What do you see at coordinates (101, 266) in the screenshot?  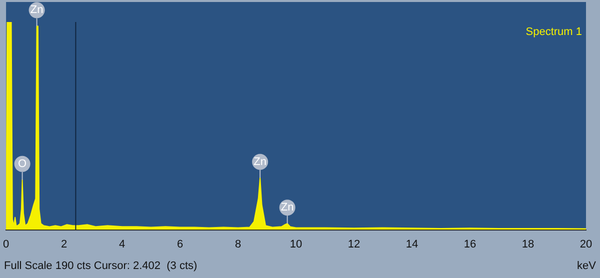 I see `text: Full Scale 190 cts Cursor: 2.402 (3 cts)` at bounding box center [101, 266].